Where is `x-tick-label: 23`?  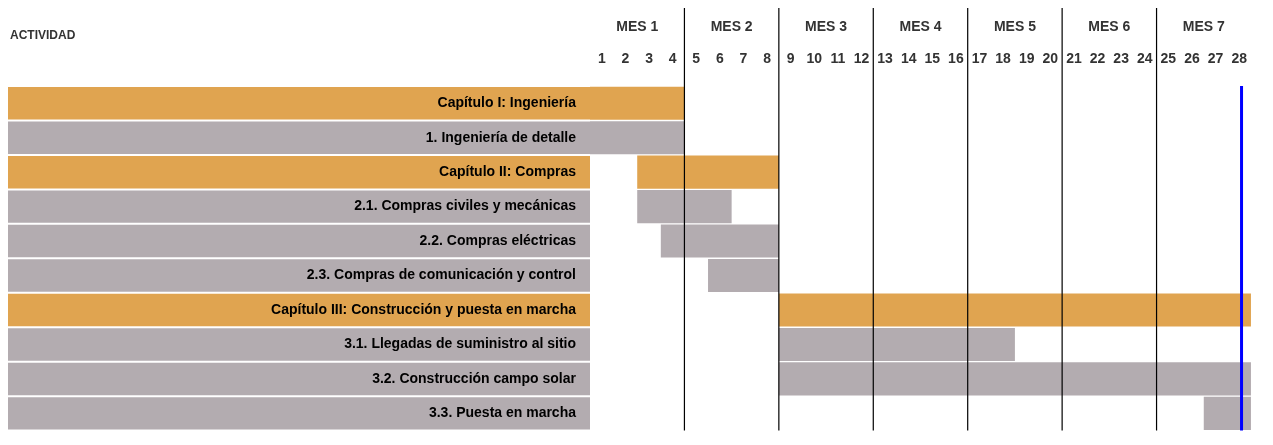 x-tick-label: 23 is located at coordinates (1121, 58).